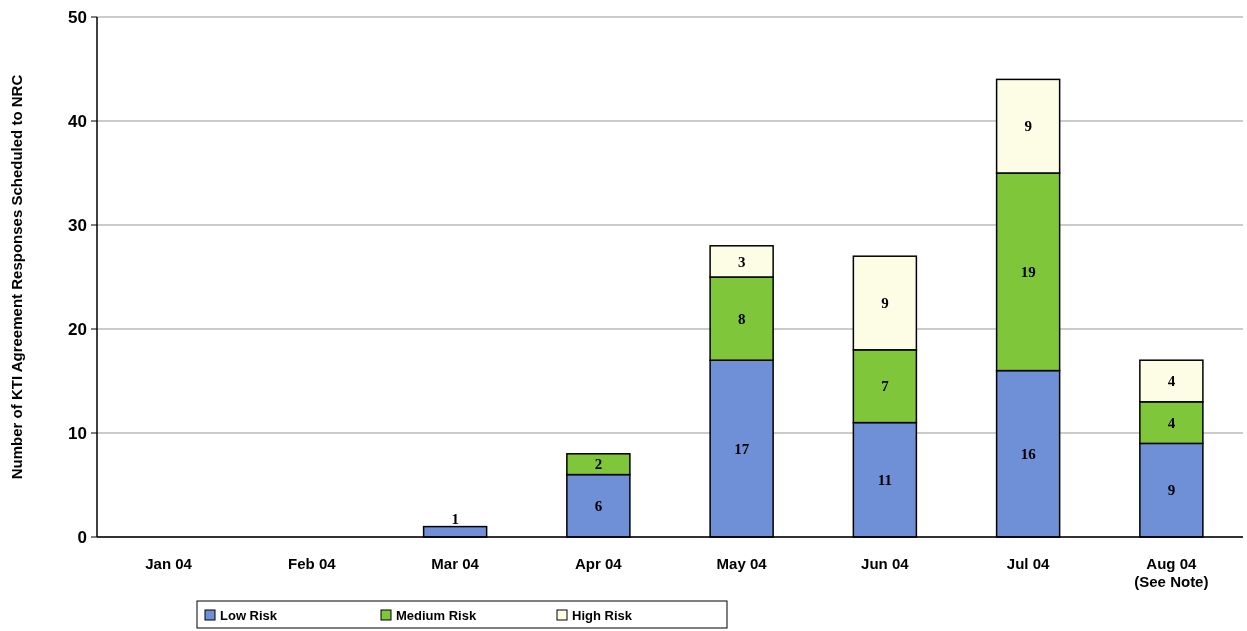 Image resolution: width=1247 pixels, height=631 pixels. What do you see at coordinates (455, 518) in the screenshot?
I see `data-label: 1` at bounding box center [455, 518].